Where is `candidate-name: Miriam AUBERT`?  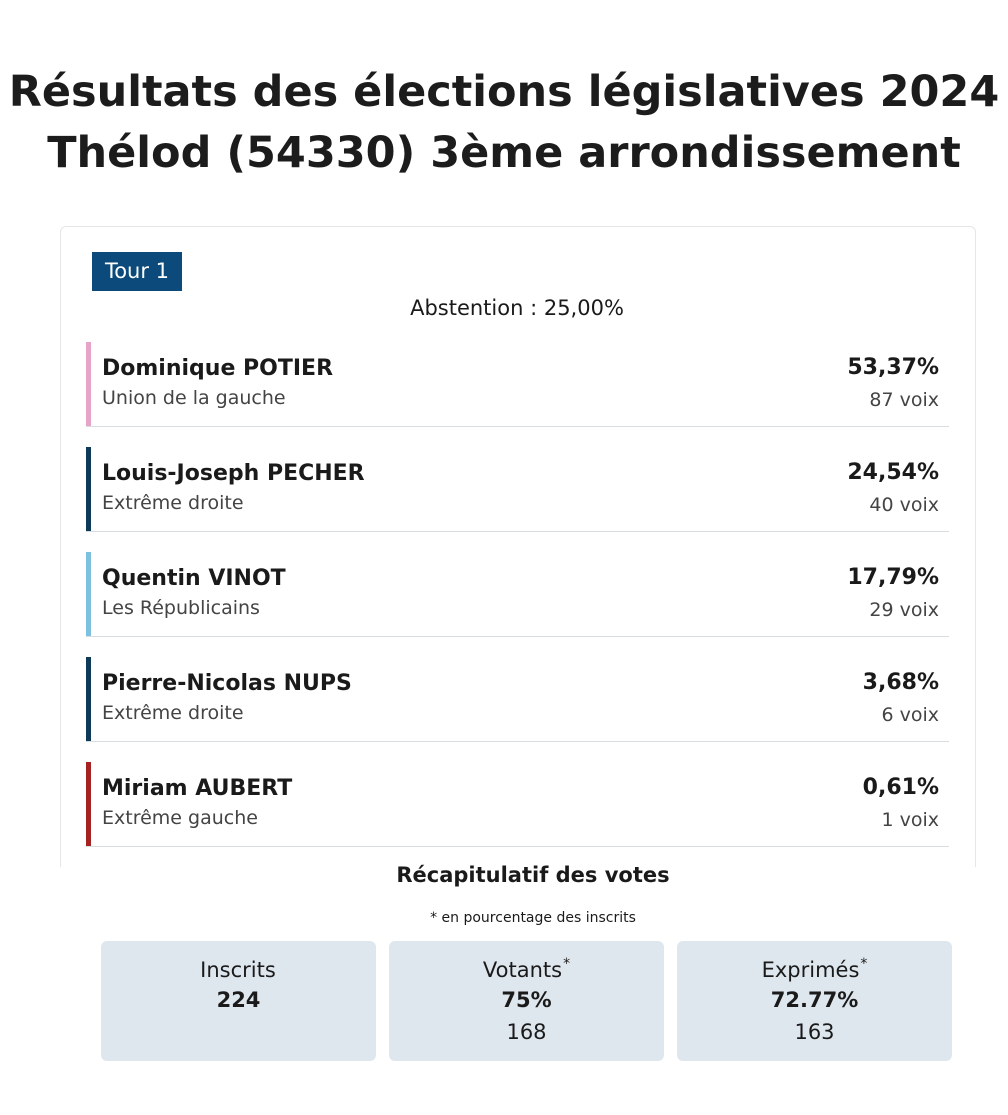
candidate-name: Miriam AUBERT is located at coordinates (197, 788).